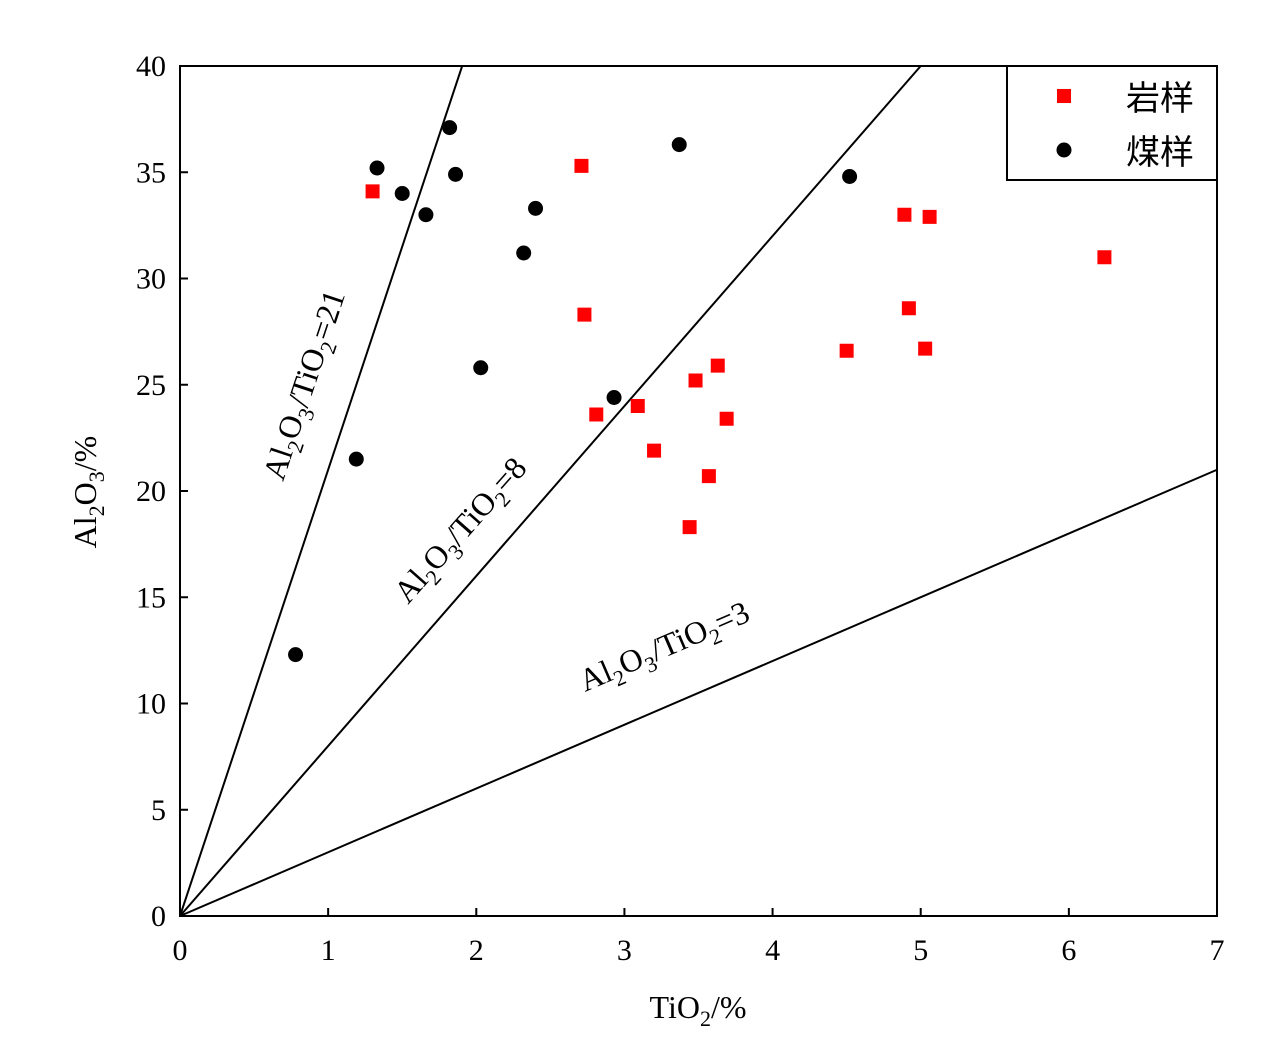 The width and height of the screenshot is (1283, 1046). What do you see at coordinates (151, 704) in the screenshot?
I see `y-tick-label: 10` at bounding box center [151, 704].